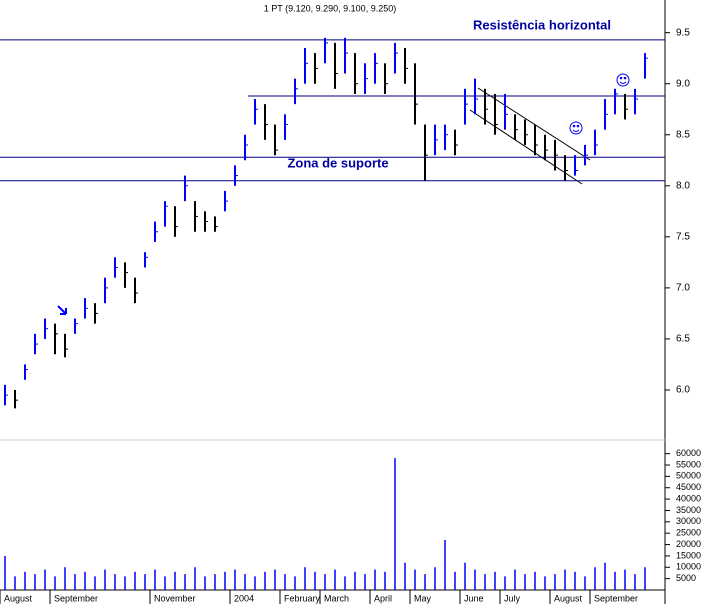  I want to click on y-tick-label: 6.5, so click(683, 339).